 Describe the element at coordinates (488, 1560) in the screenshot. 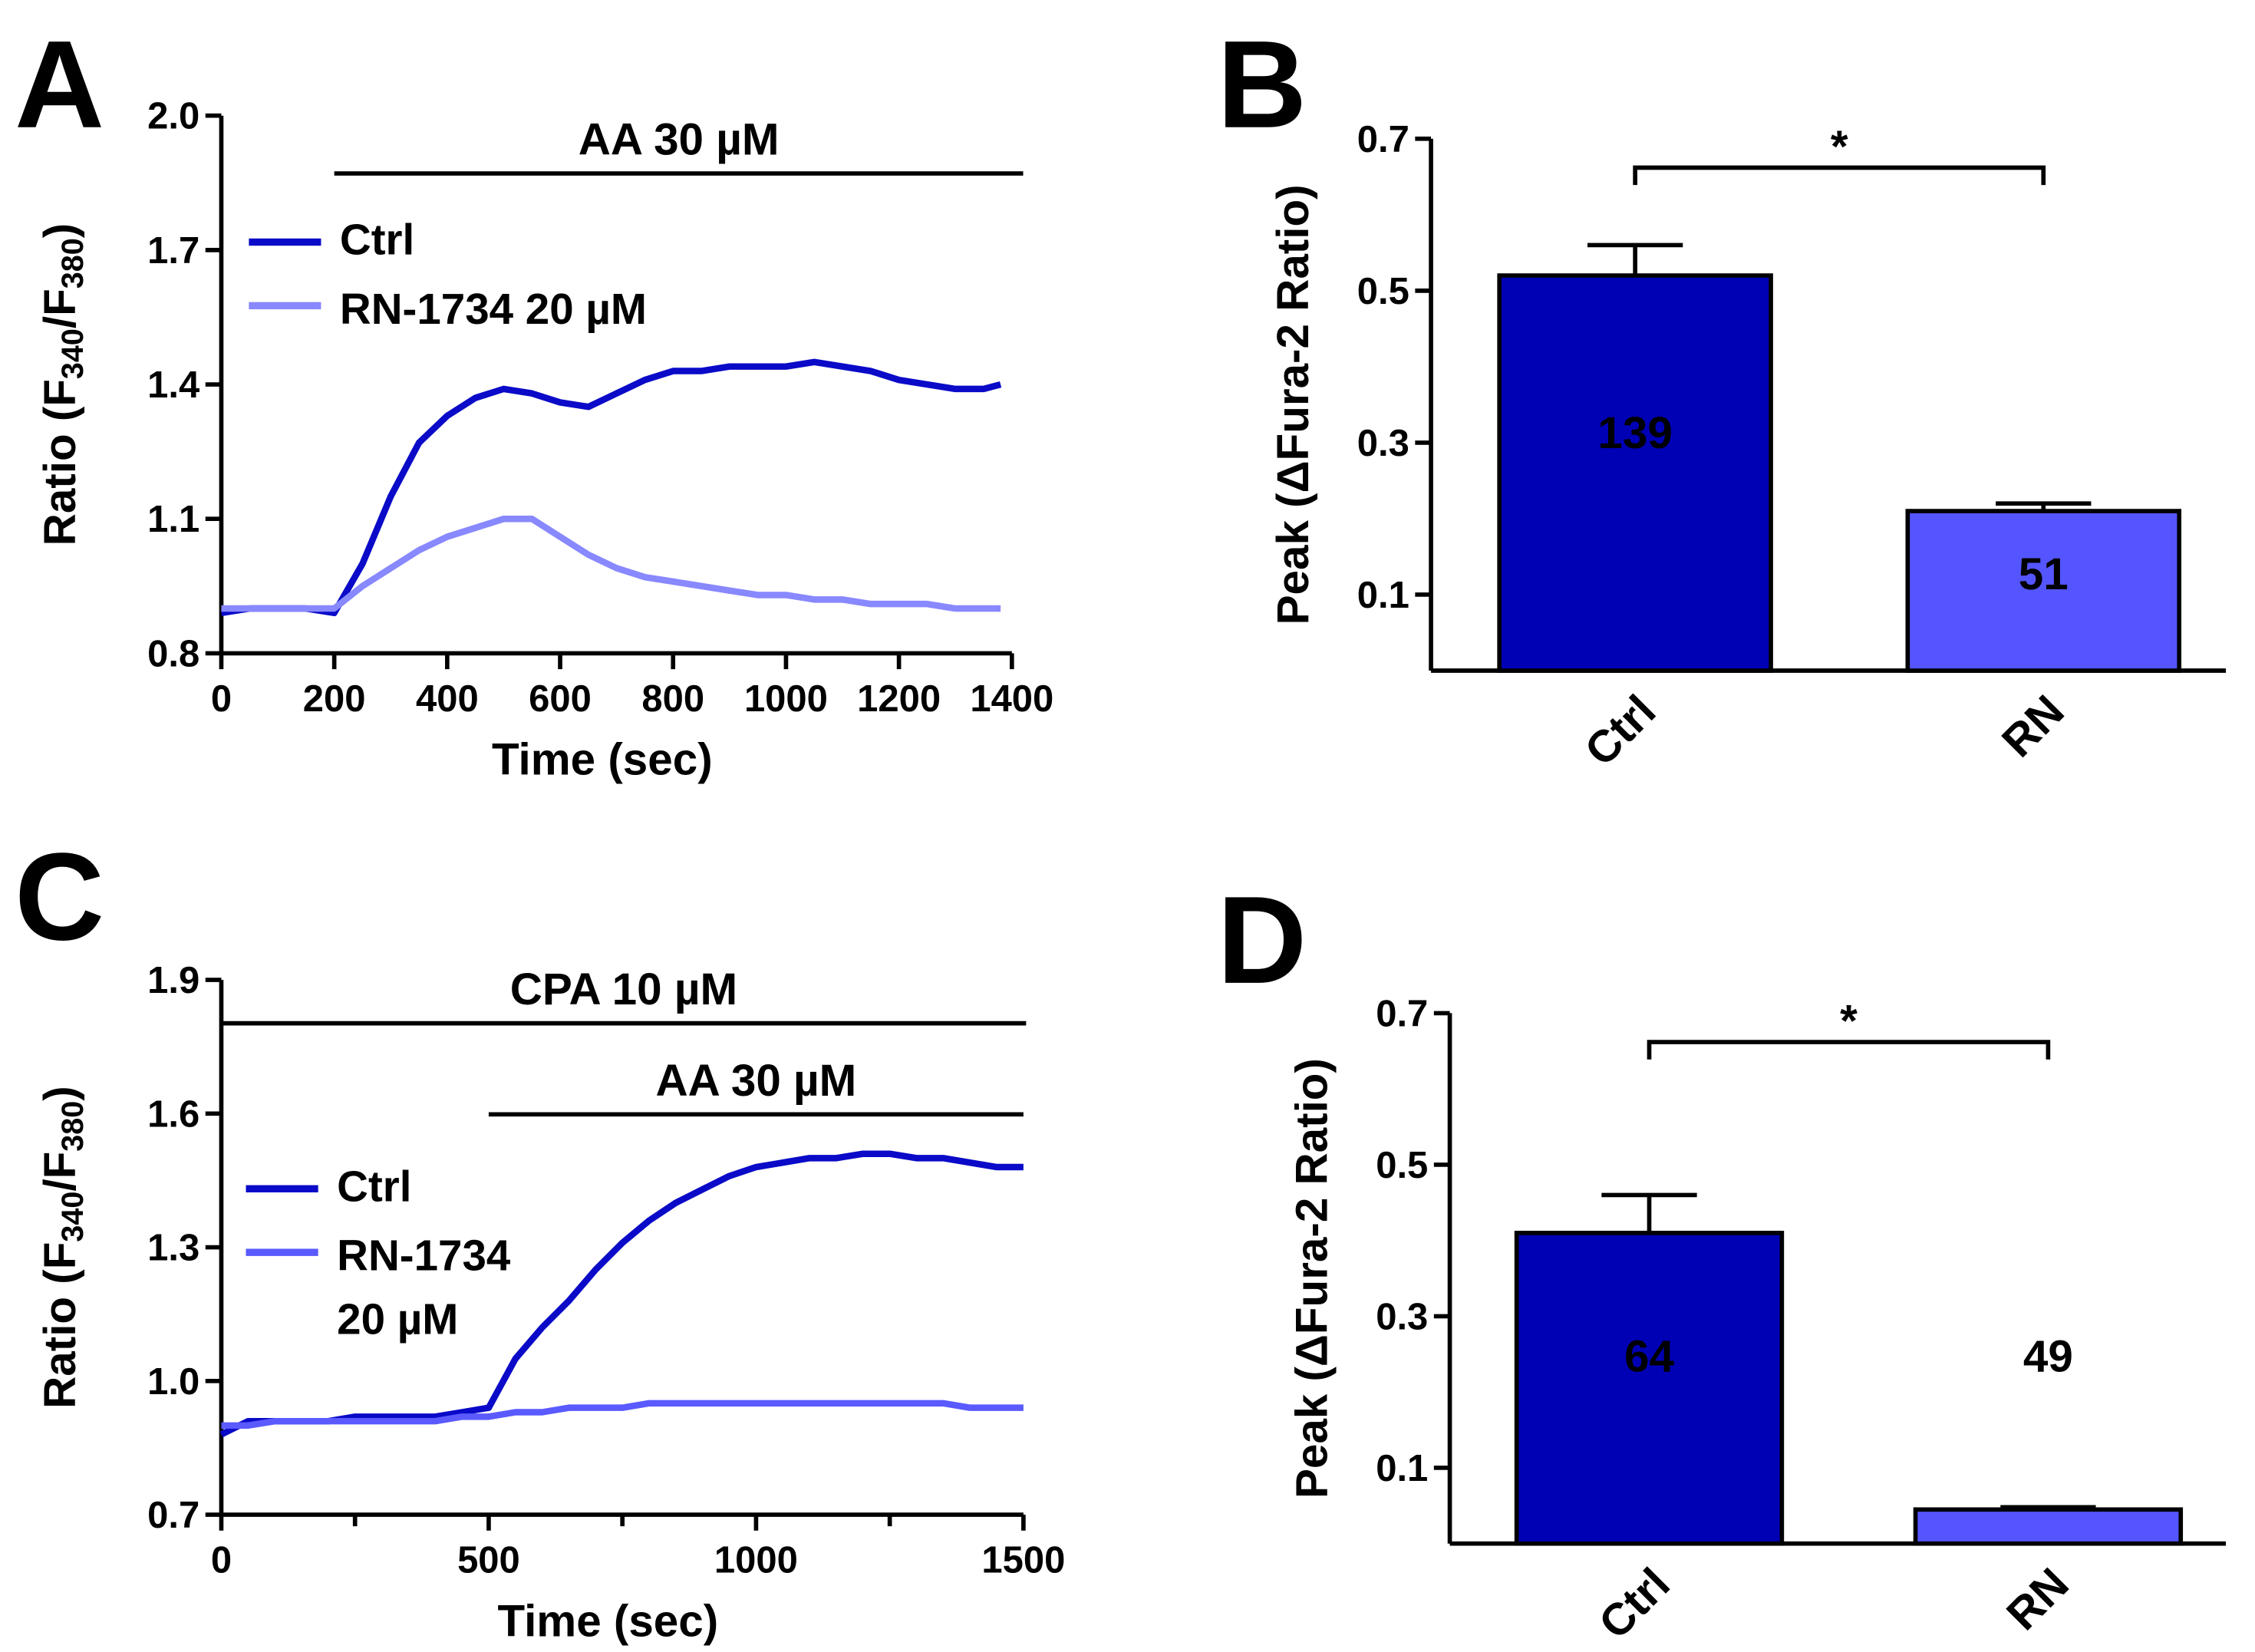

I see `x-tick-label: 500` at that location.